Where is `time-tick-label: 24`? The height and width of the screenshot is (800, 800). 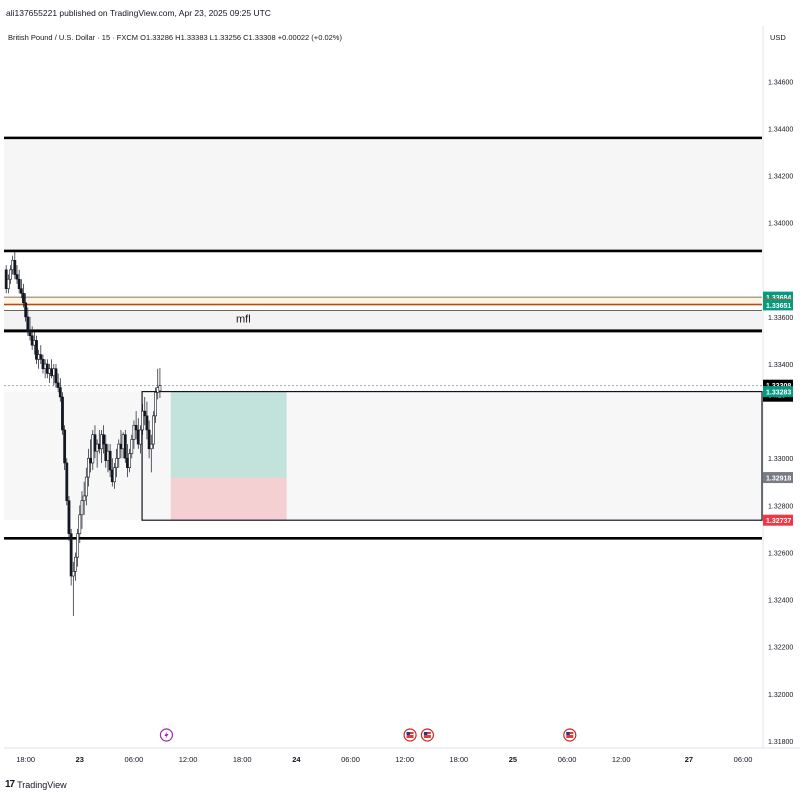
time-tick-label: 24 is located at coordinates (296, 759).